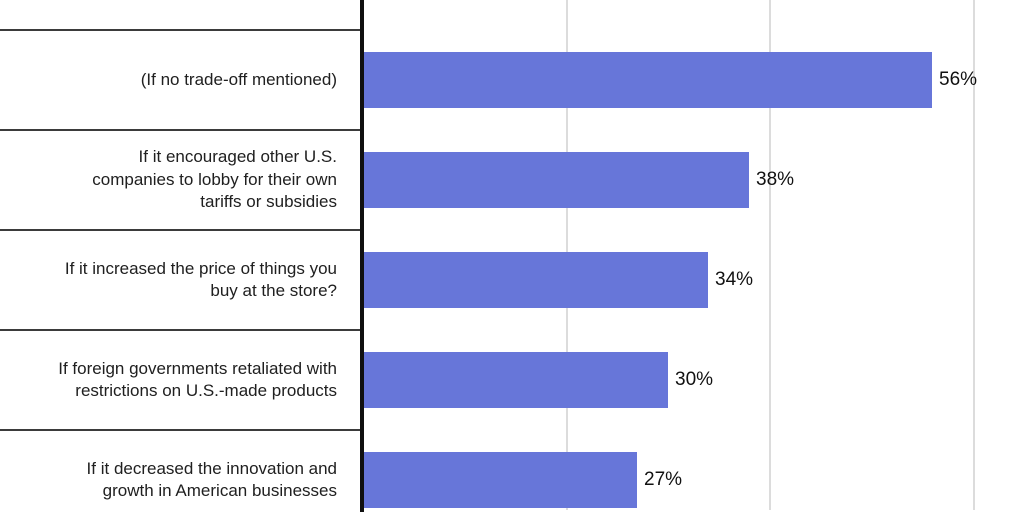  What do you see at coordinates (238, 79) in the screenshot?
I see `category-label: (If no trade-off mentioned)` at bounding box center [238, 79].